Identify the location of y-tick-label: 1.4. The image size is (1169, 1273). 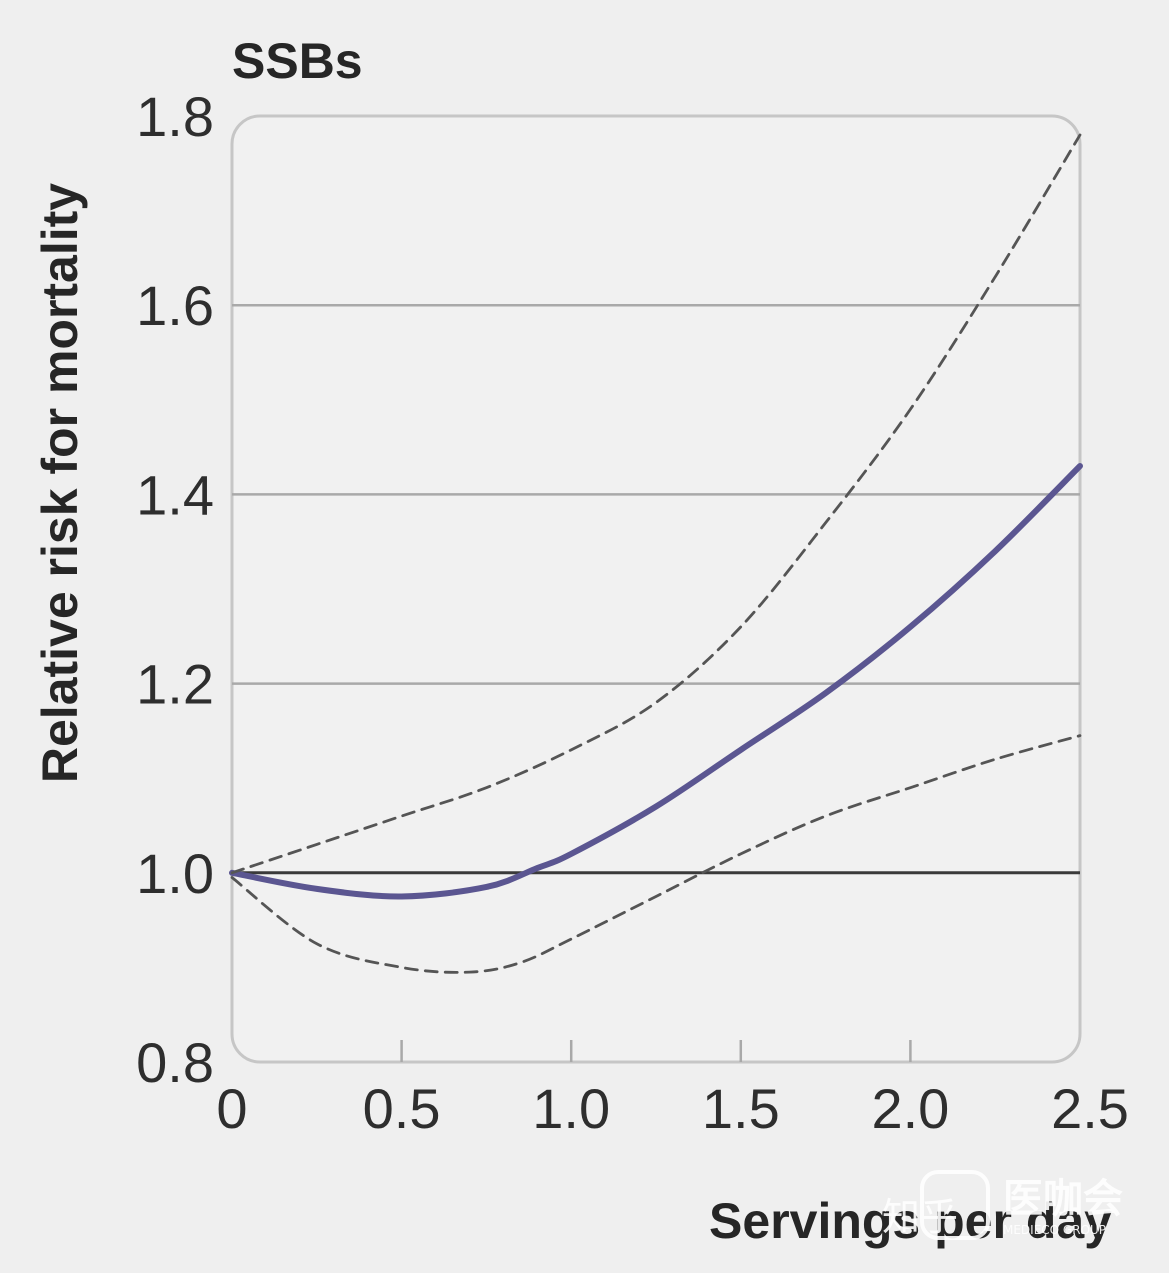
(175, 494).